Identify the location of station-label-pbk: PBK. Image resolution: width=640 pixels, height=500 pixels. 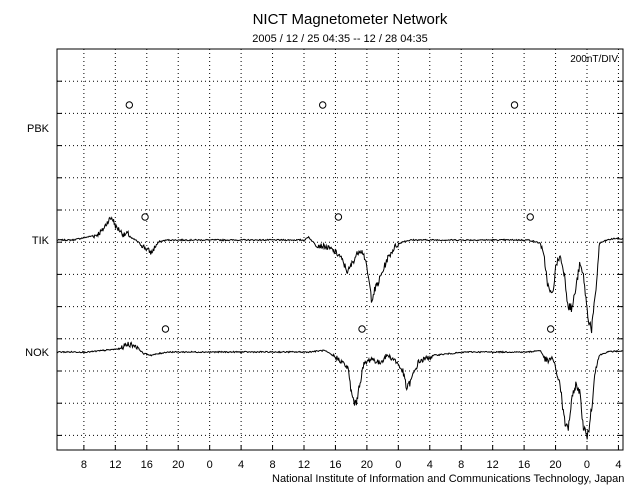
(38, 129).